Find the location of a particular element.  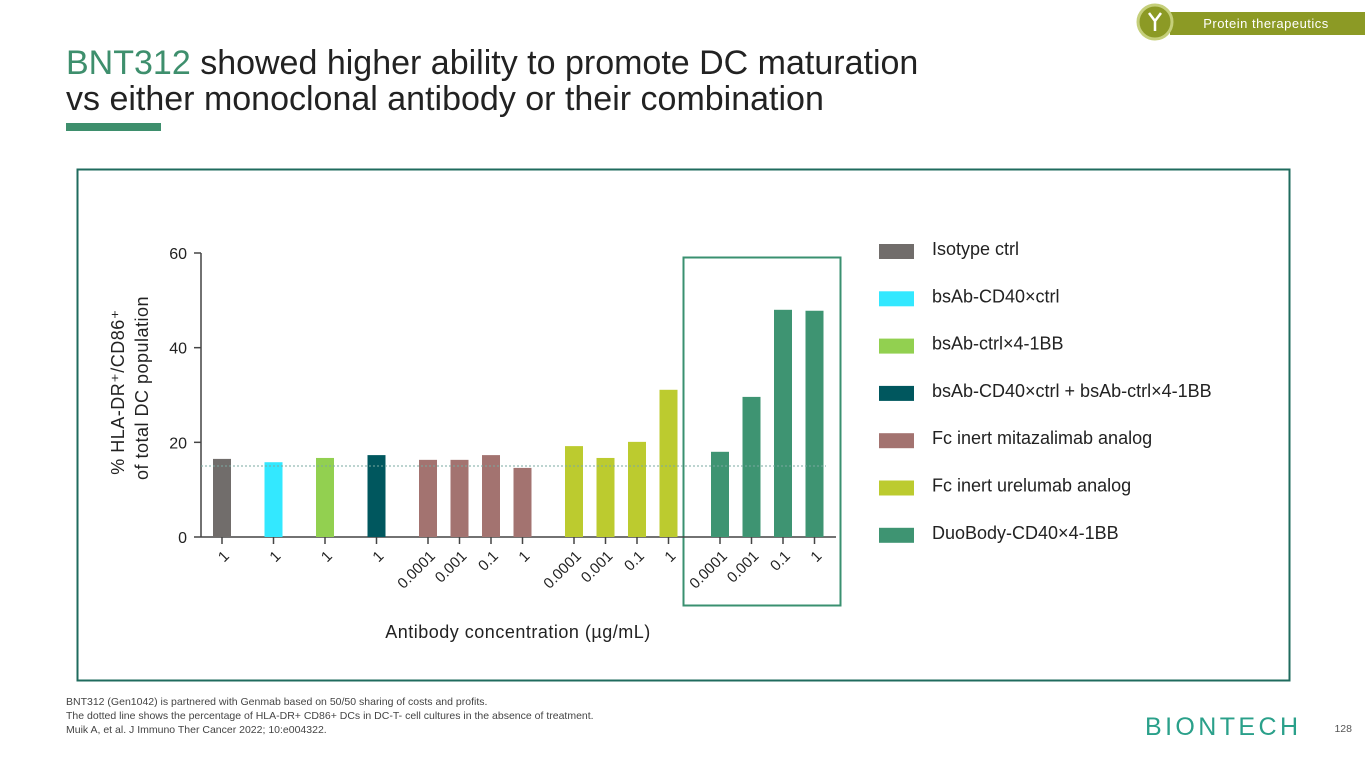

y-tick-label: 40 is located at coordinates (178, 349).